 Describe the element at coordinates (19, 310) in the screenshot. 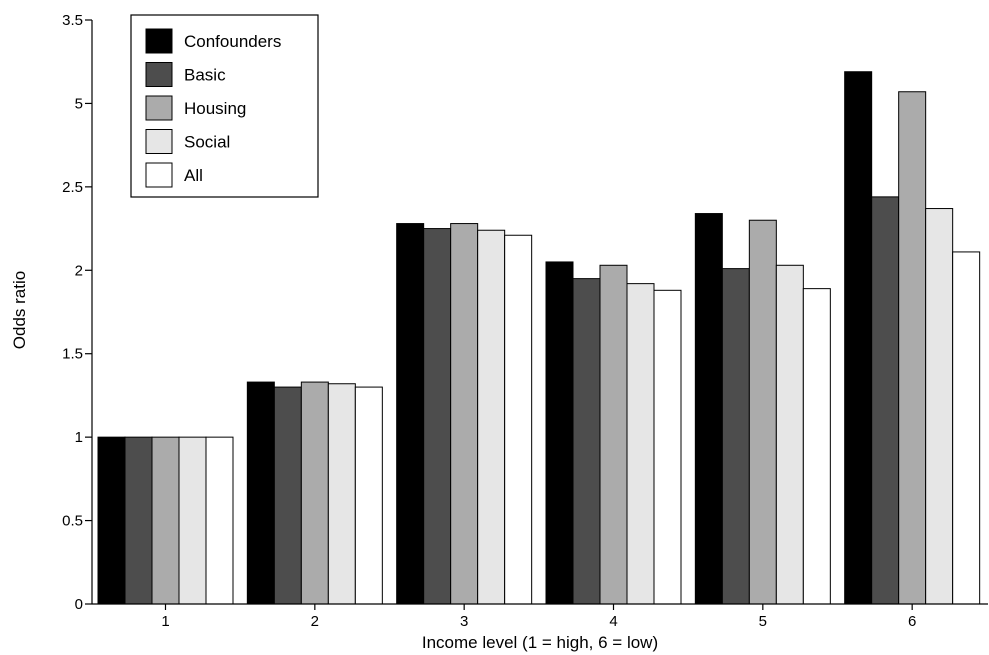

I see `y-axis-label: Odds ratio` at that location.